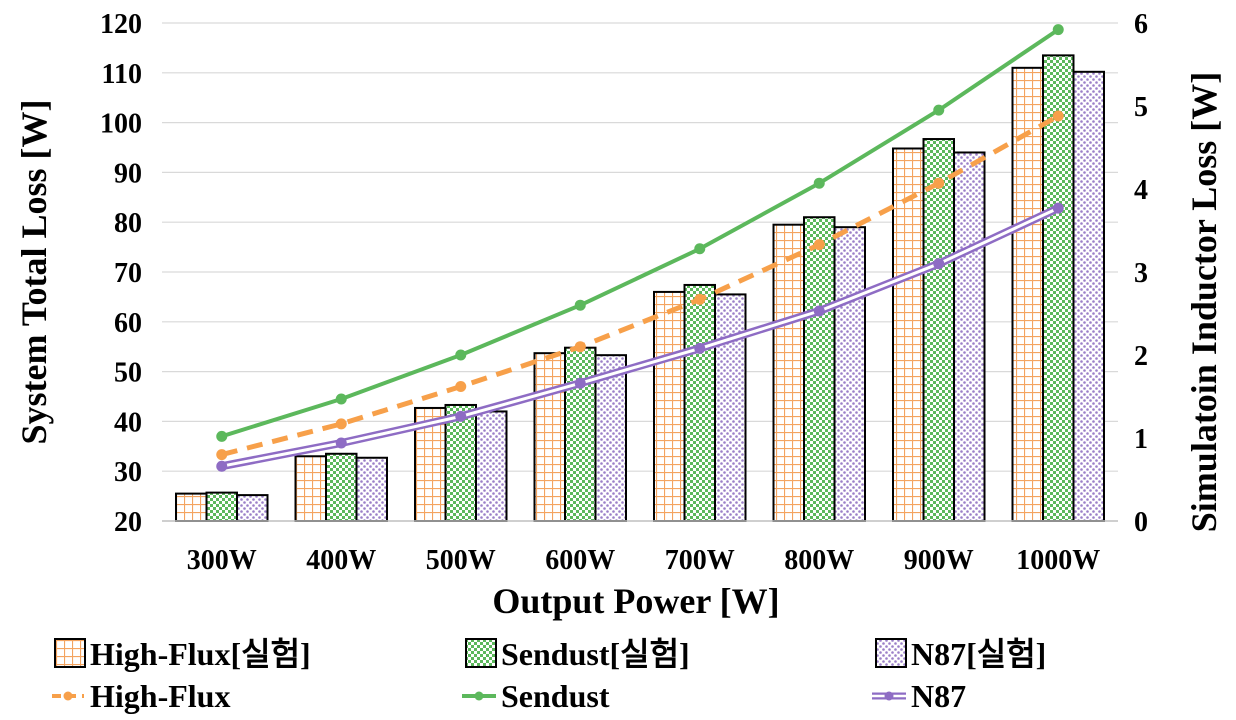 The height and width of the screenshot is (720, 1236). I want to click on y-tick-label: 80, so click(128, 223).